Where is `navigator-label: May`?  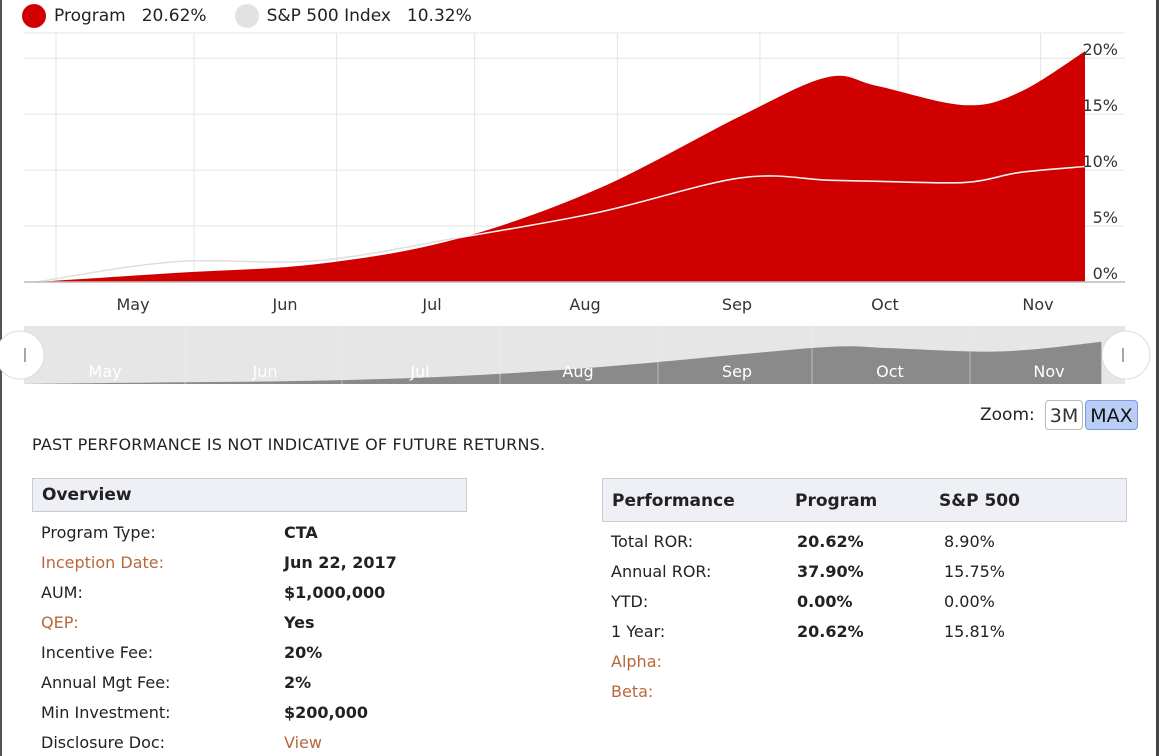
navigator-label: May is located at coordinates (104, 371).